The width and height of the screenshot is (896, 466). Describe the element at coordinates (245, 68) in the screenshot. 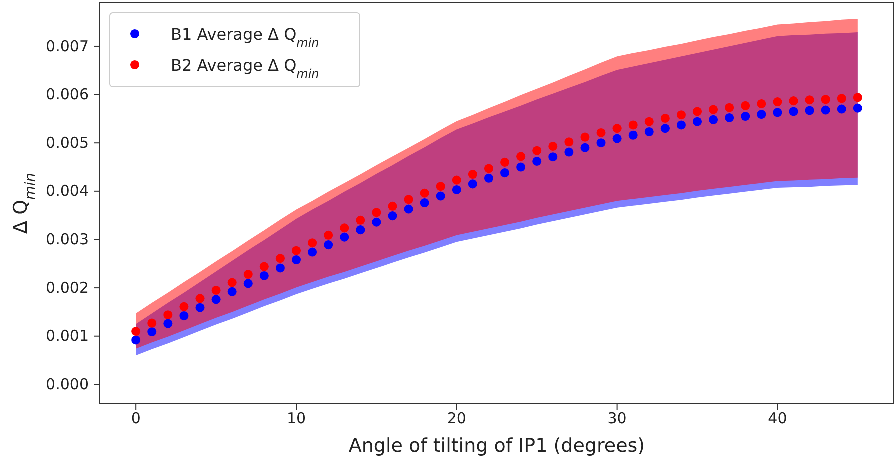

I see `legend-label: B2 Average Δ Q$_{min}$` at that location.